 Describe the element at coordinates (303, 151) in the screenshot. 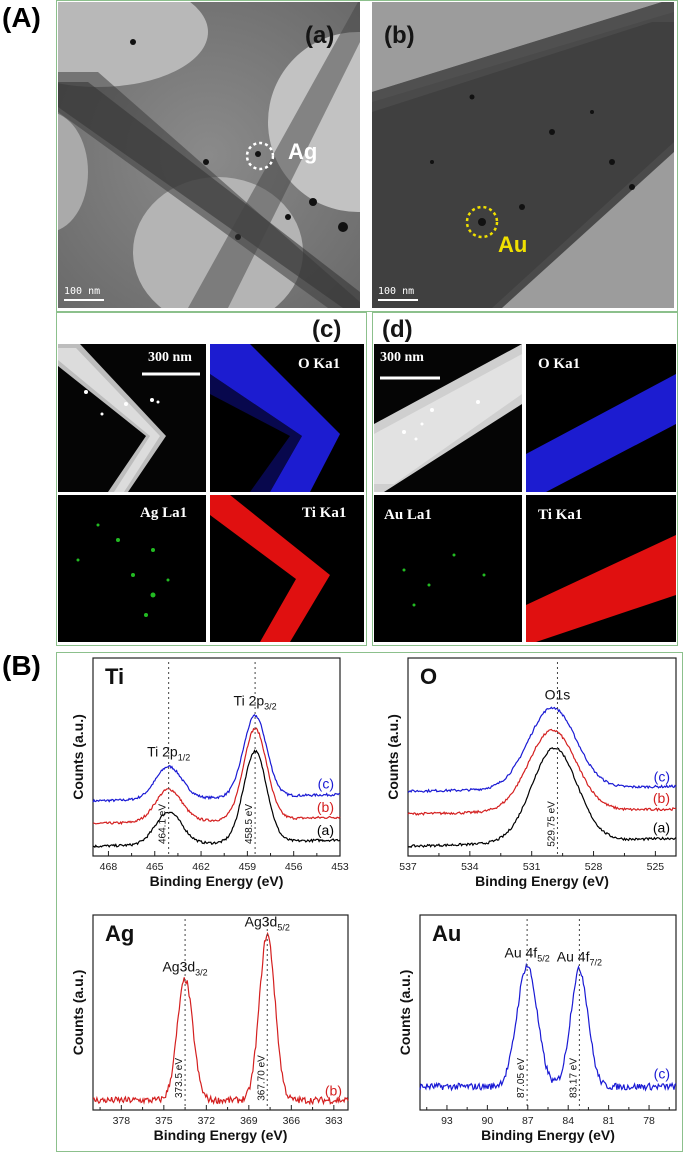

I see `tem-ag-label: Ag` at that location.